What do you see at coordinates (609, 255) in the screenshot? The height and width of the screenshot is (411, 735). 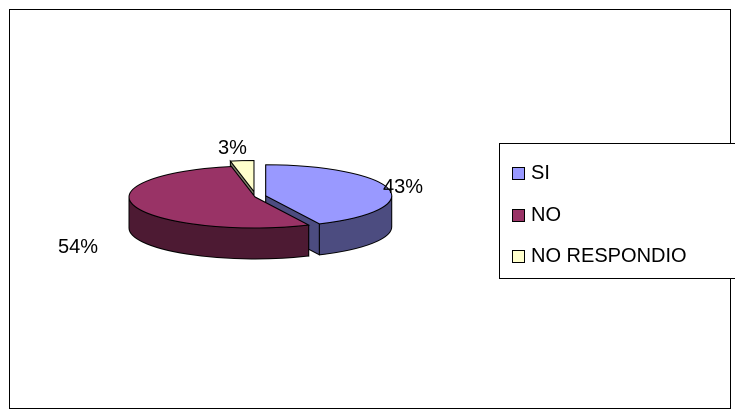 I see `legend-label-no-respondio: NO RESPONDIO` at bounding box center [609, 255].